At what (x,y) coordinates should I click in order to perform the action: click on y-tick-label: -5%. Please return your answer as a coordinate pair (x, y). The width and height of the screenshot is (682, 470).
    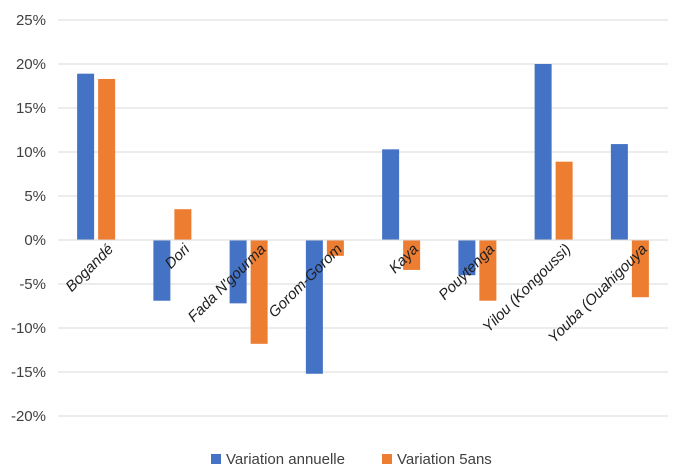
    Looking at the image, I should click on (32, 284).